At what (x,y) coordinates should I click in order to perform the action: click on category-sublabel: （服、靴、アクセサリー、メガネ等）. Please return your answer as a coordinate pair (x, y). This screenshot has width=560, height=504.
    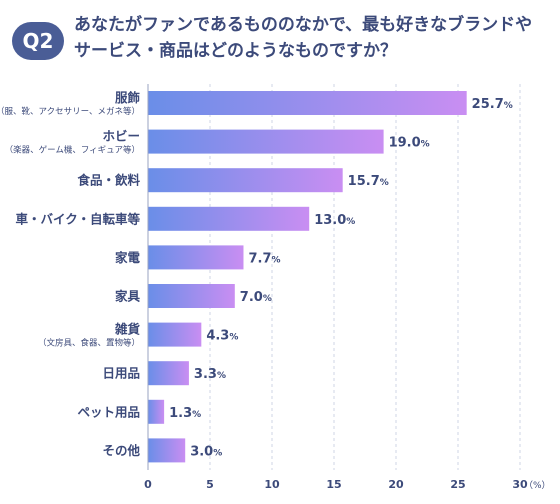
    Looking at the image, I should click on (70, 111).